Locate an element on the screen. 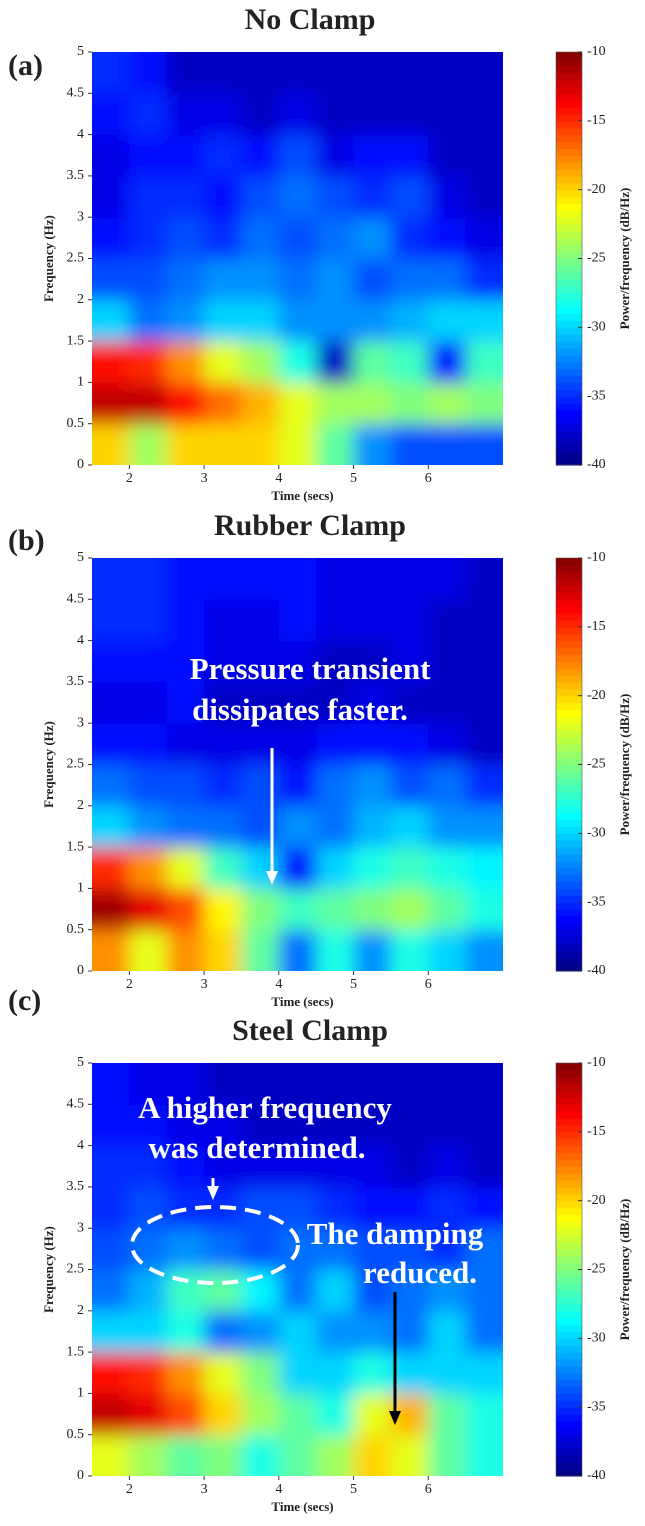 This screenshot has width=645, height=1526. annotation: The damping is located at coordinates (395, 1233).